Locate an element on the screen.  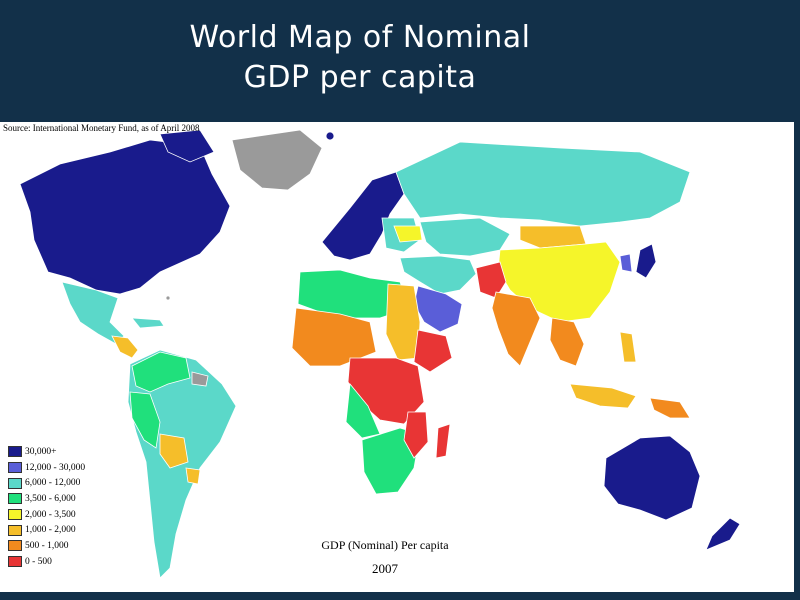
legend-label: 500 - 1,000 is located at coordinates (47, 545).